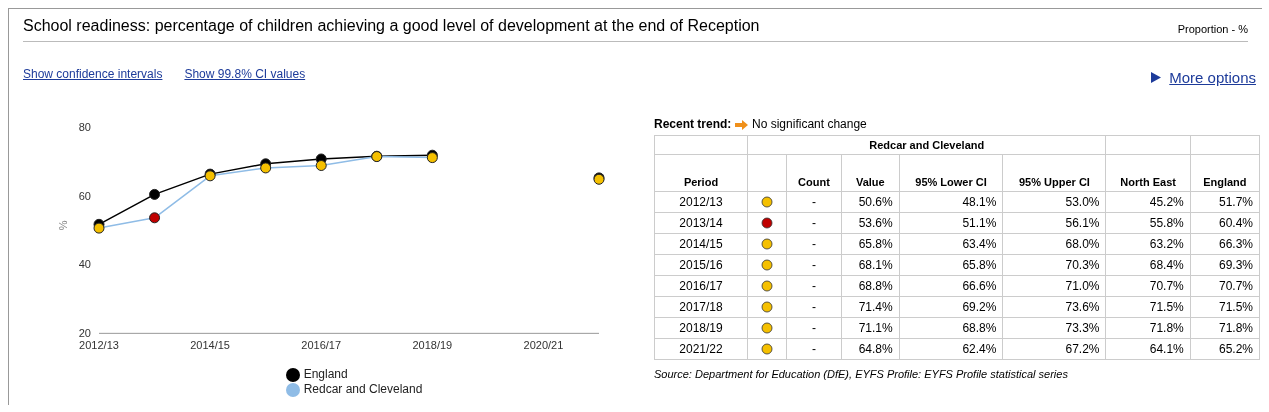 The height and width of the screenshot is (412, 1269). I want to click on data-label: 45.2%, so click(1148, 202).